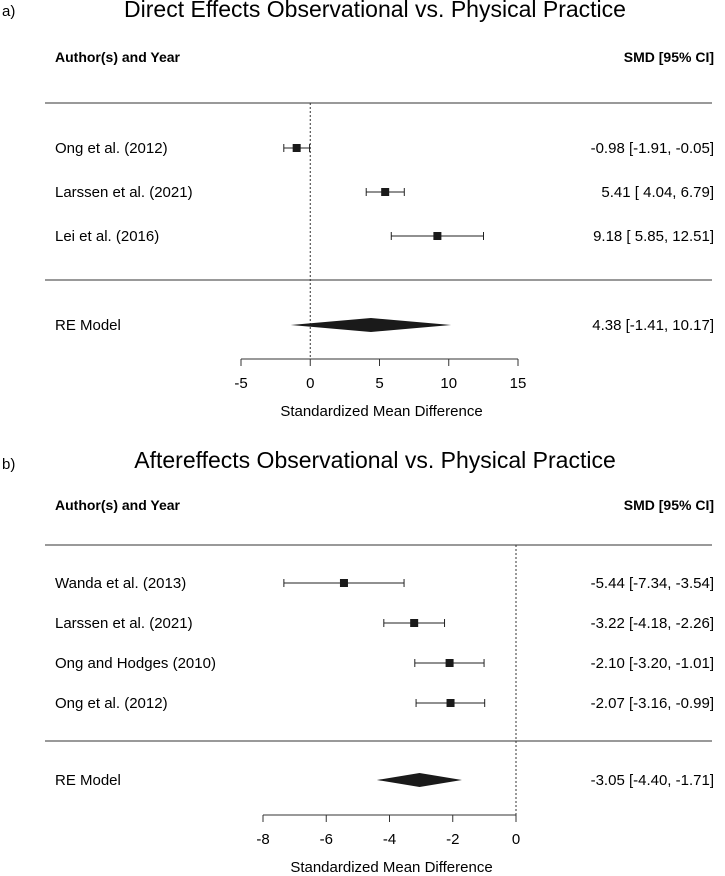 Image resolution: width=725 pixels, height=876 pixels. What do you see at coordinates (657, 192) in the screenshot?
I see `study-ci-text: 5.41 [ 4.04, 6.79]` at bounding box center [657, 192].